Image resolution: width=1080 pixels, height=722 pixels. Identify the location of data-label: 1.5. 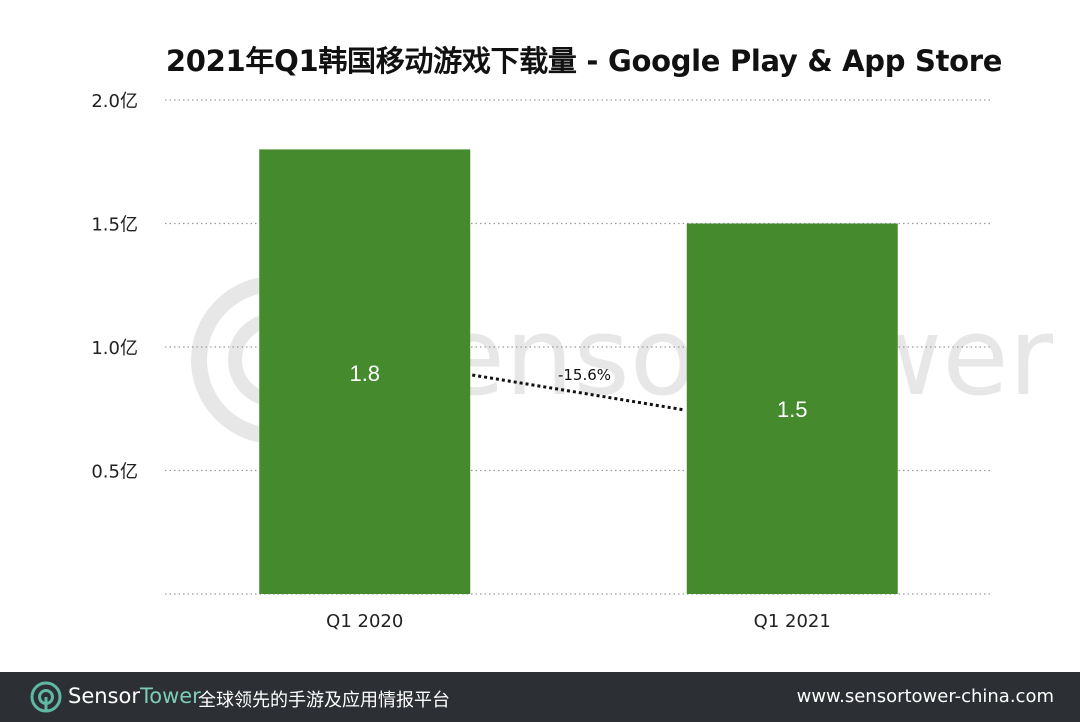
(792, 409).